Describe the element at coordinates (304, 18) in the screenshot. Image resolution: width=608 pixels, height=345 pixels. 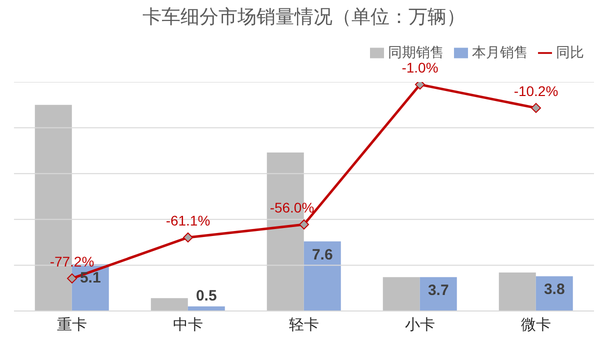
I see `chart-title: 卡车细分市场销量情况（单位：万辆）` at that location.